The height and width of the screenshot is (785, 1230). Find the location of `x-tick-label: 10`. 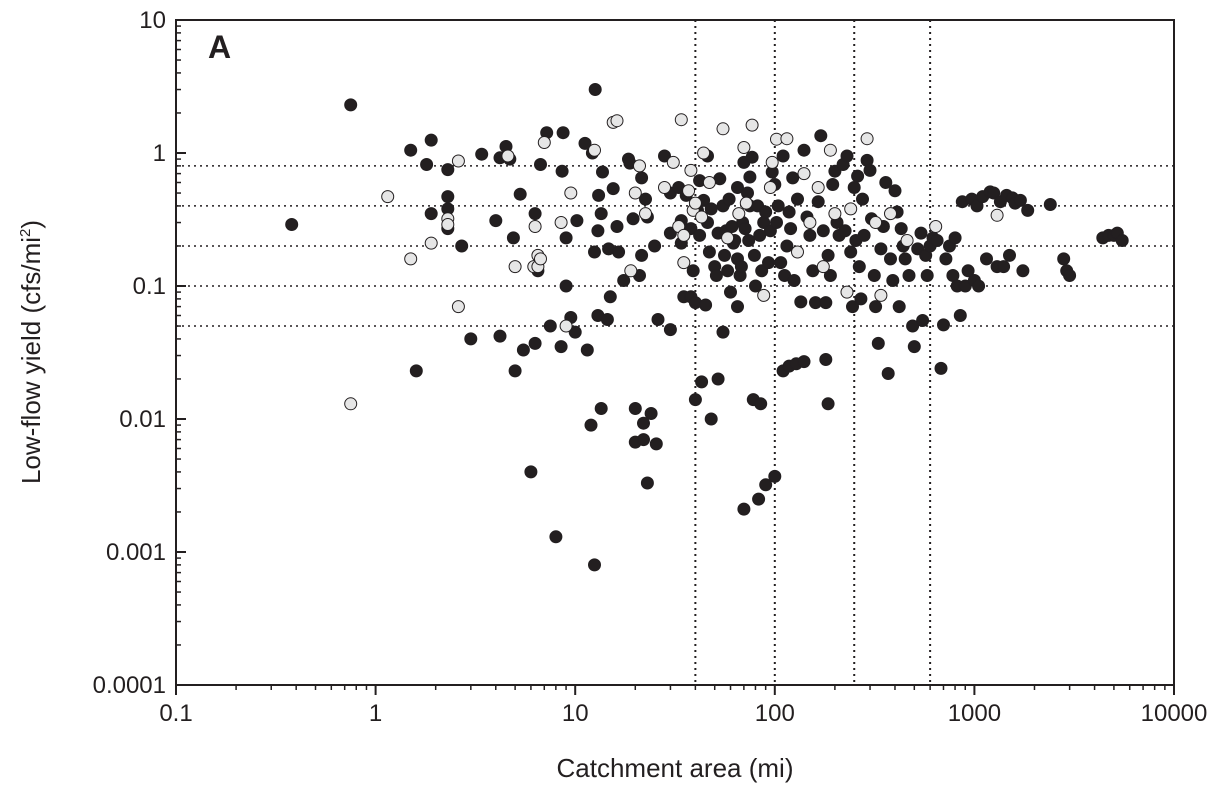

x-tick-label: 10 is located at coordinates (575, 713).